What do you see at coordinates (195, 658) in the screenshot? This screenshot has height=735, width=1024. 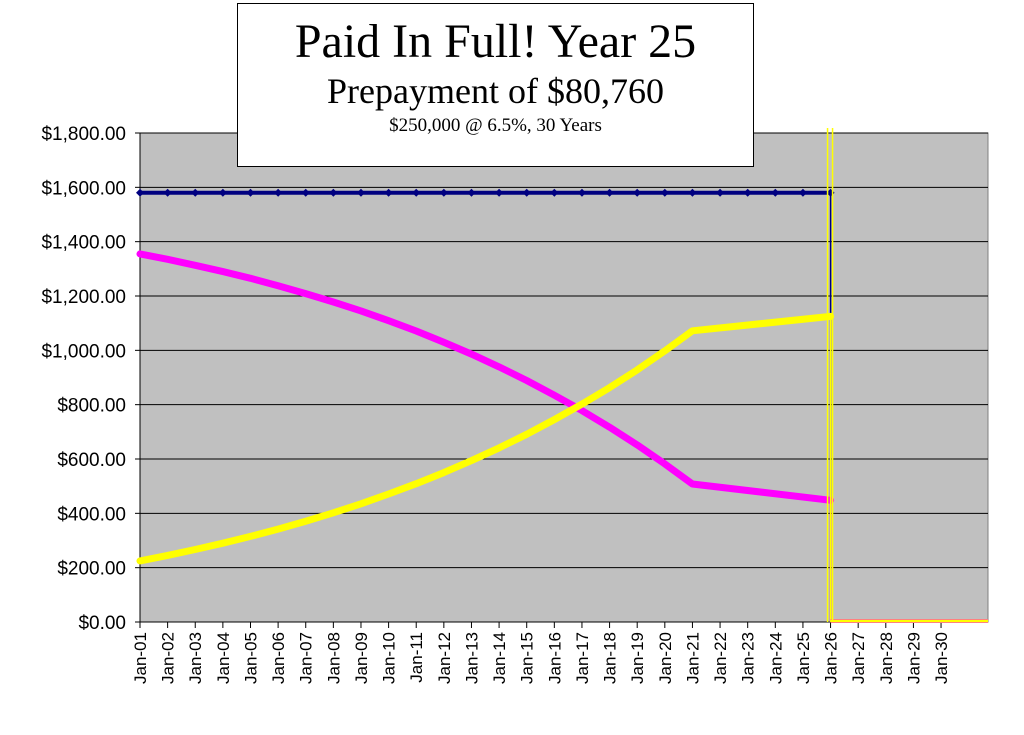 I see `x-tick-label: Jan-03` at bounding box center [195, 658].